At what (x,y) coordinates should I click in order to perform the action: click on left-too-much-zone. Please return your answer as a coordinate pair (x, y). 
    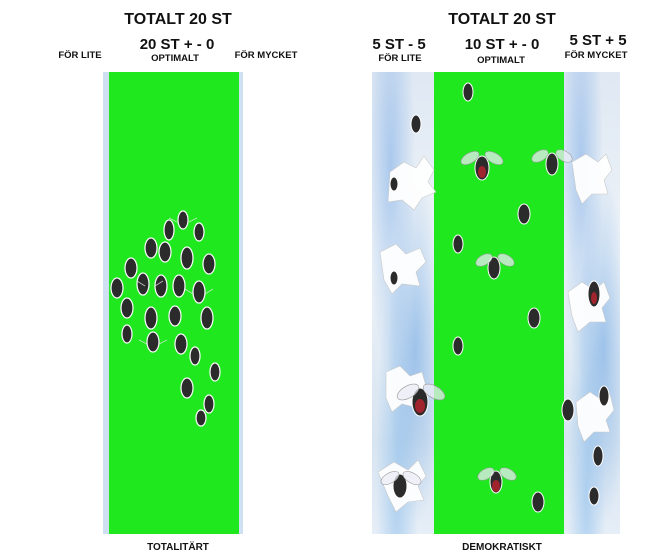
    Looking at the image, I should click on (241, 303).